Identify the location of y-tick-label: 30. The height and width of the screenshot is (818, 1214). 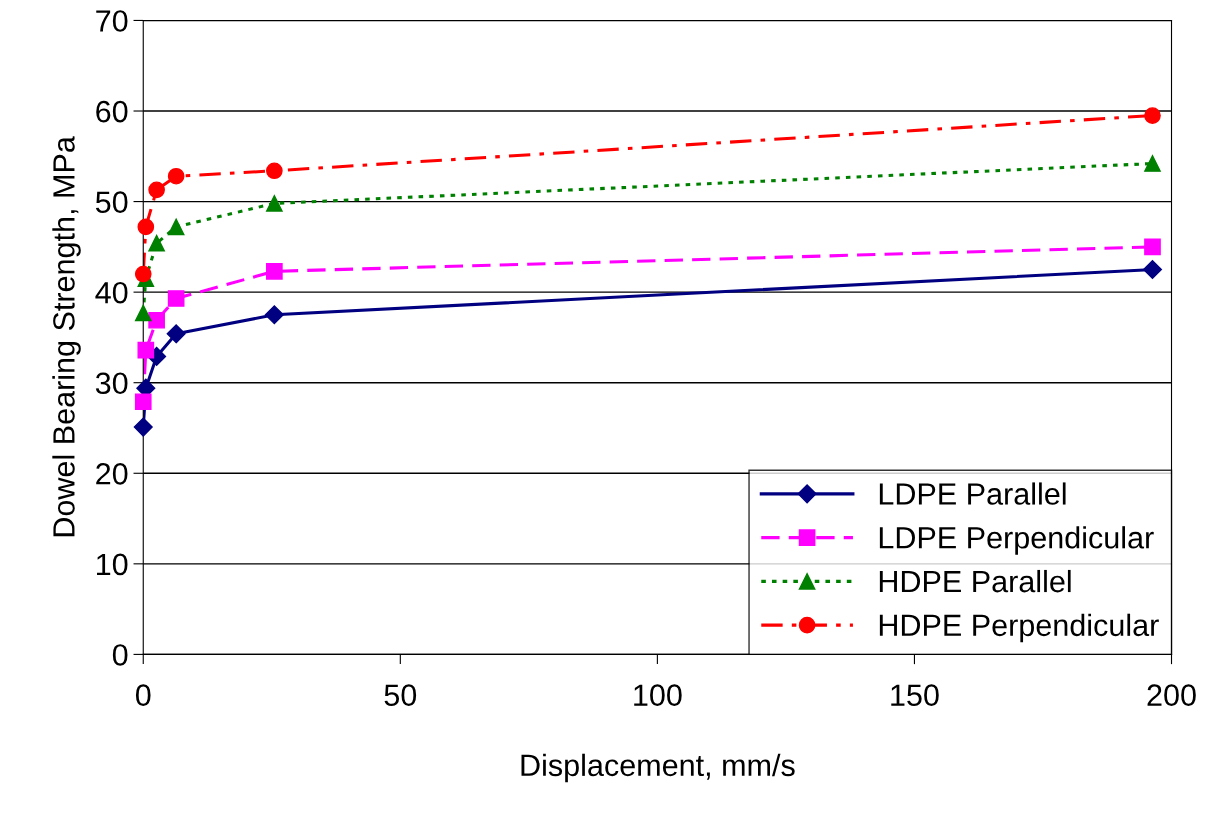
(111, 383).